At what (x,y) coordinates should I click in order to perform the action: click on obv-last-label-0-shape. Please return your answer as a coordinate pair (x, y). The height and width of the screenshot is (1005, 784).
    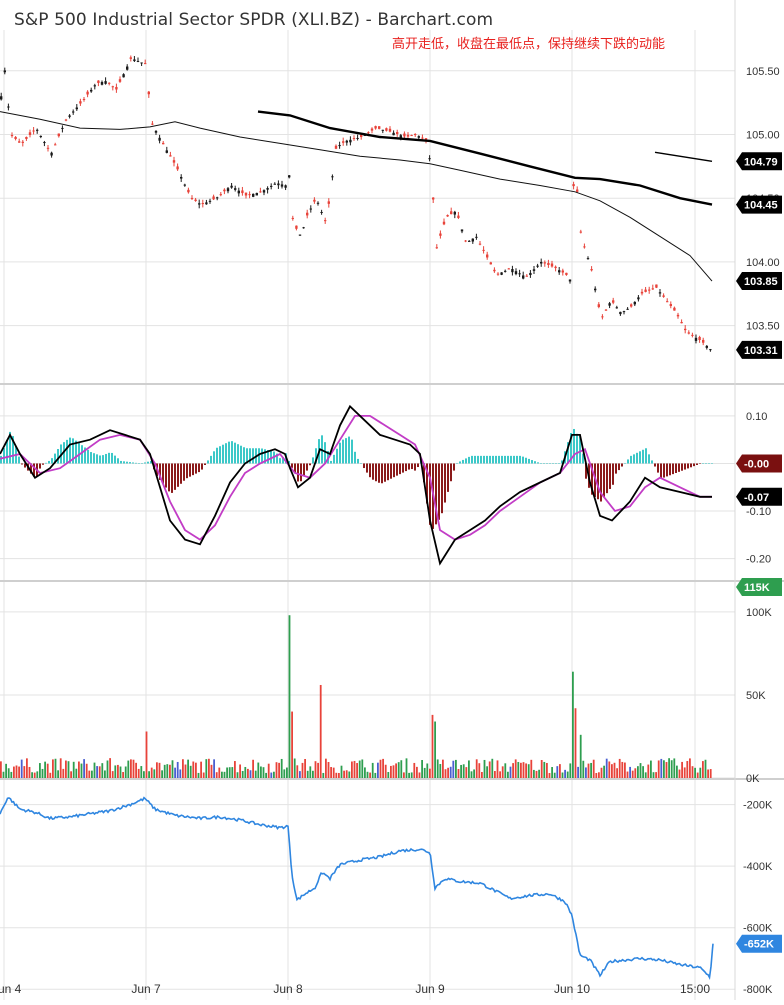
    Looking at the image, I should click on (759, 943).